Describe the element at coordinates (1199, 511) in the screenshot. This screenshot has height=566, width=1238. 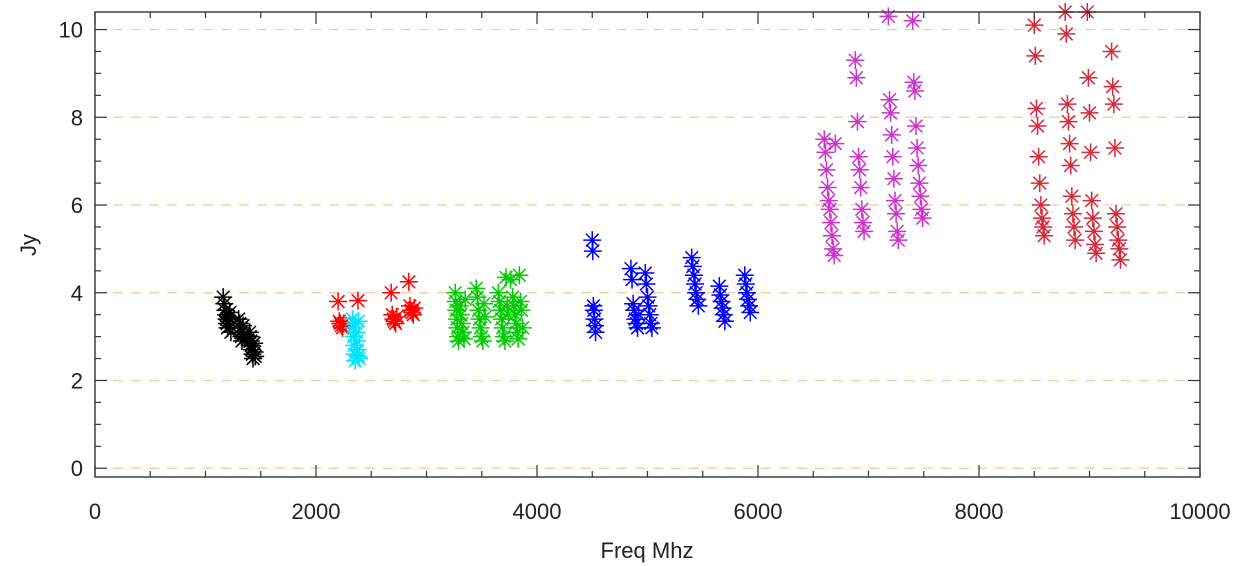
I see `x-tick-label: 10000` at that location.